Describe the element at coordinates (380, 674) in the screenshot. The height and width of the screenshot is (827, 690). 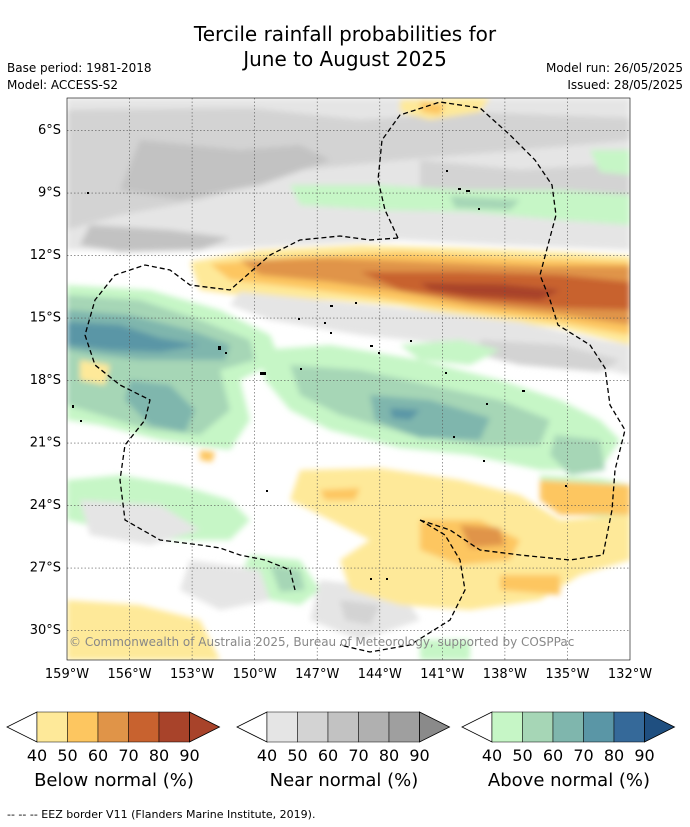
I see `lon-tick-label: 144°W` at that location.